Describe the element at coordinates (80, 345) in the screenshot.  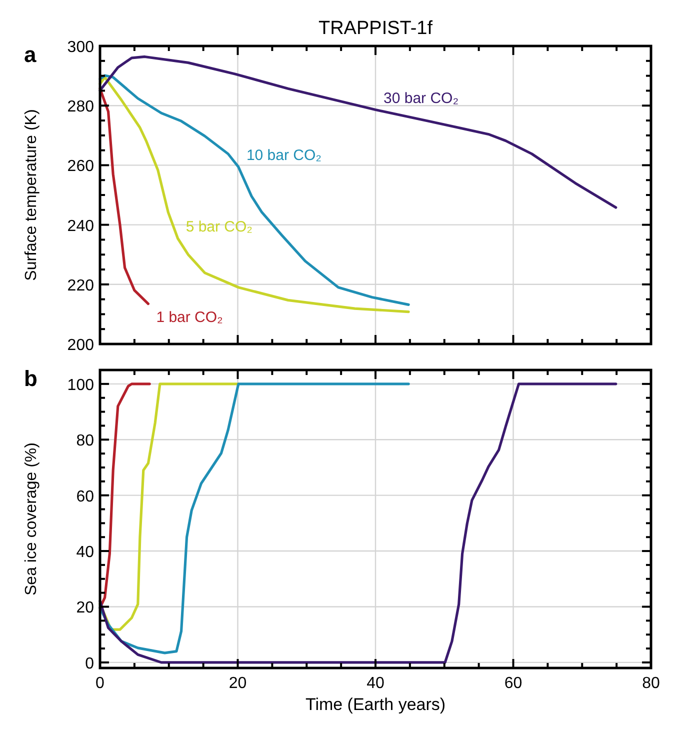
I see `y-tick-label: 200` at that location.